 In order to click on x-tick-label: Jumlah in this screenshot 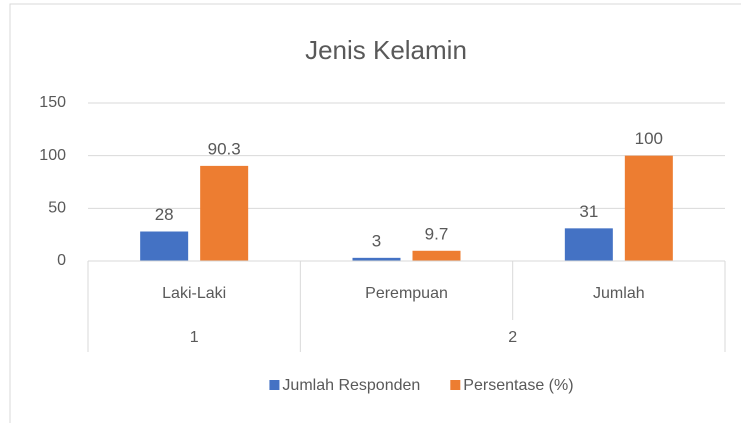, I will do `click(619, 293)`.